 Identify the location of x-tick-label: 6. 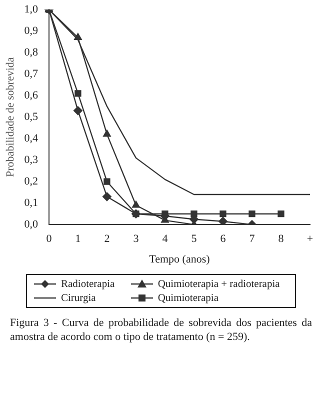
(223, 239).